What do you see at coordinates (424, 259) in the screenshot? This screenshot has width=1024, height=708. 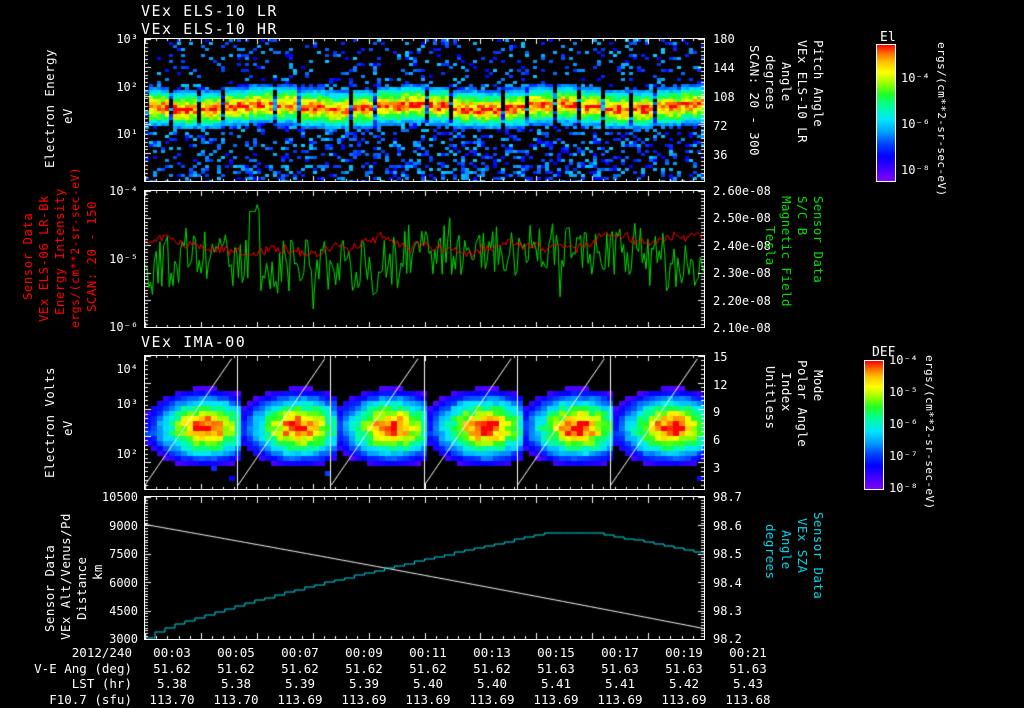 I see `panel2-plot-area` at bounding box center [424, 259].